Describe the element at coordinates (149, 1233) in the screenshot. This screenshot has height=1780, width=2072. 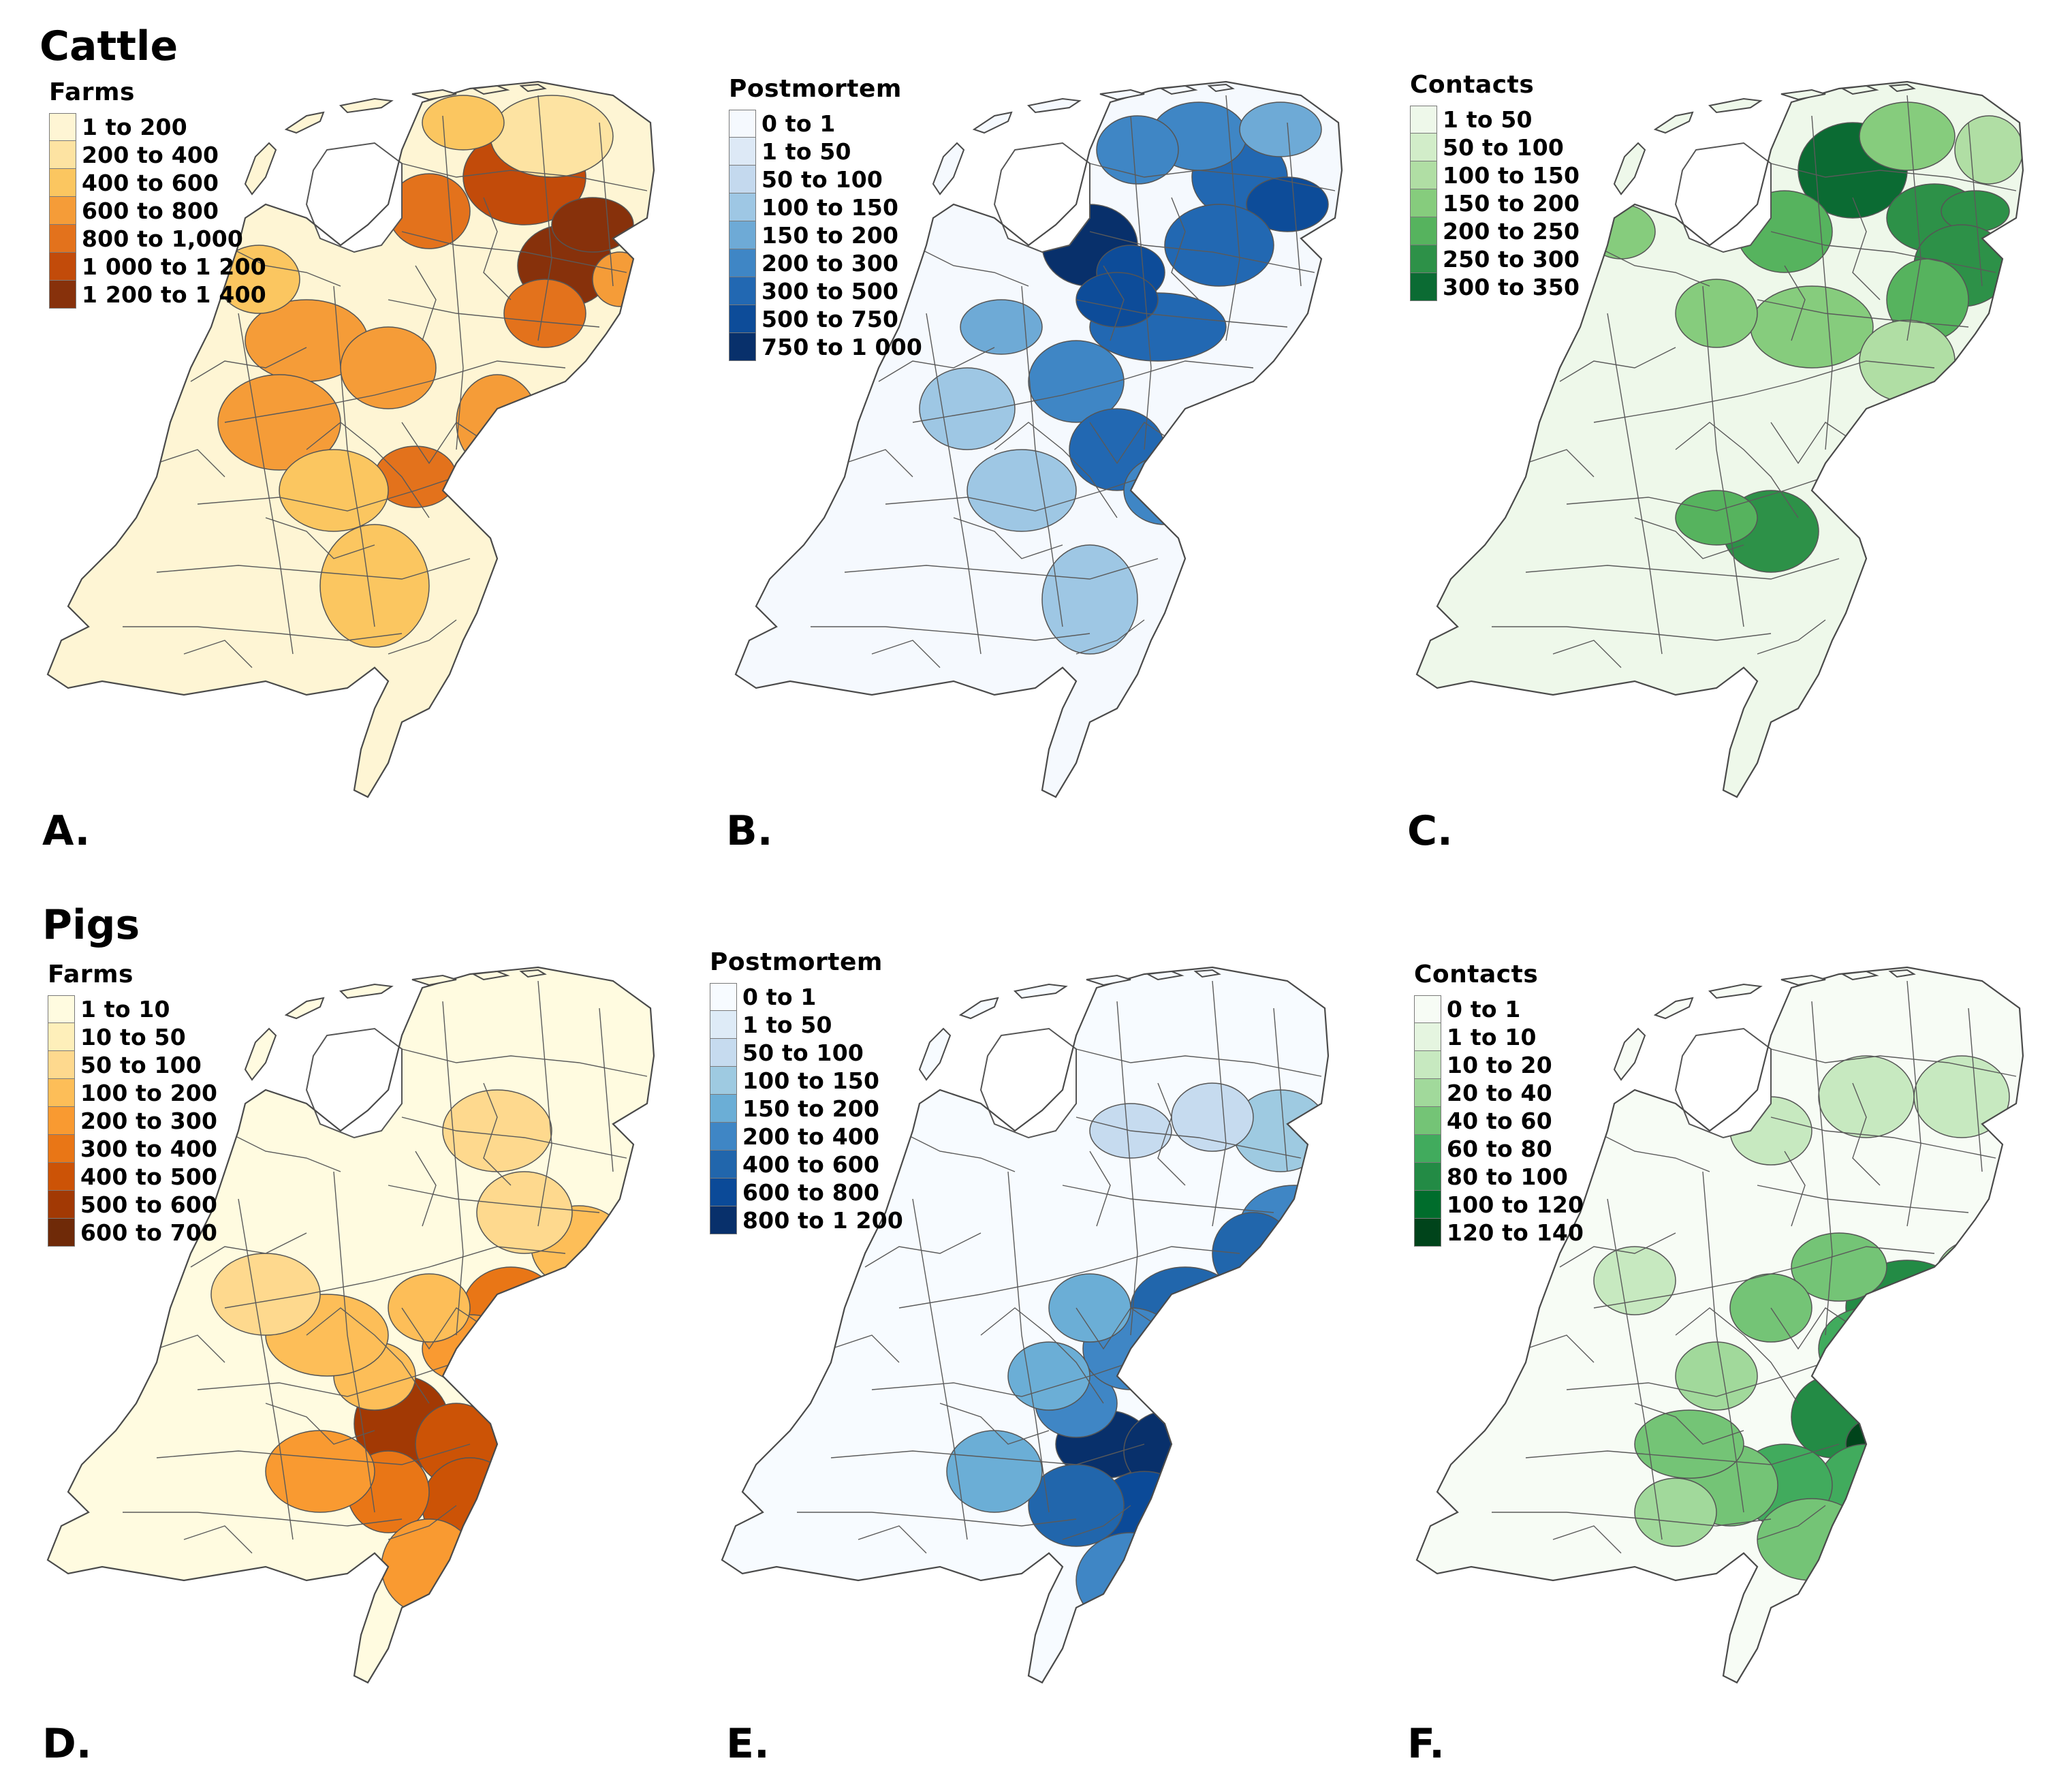
I see `legend-label: 600 to 700` at that location.